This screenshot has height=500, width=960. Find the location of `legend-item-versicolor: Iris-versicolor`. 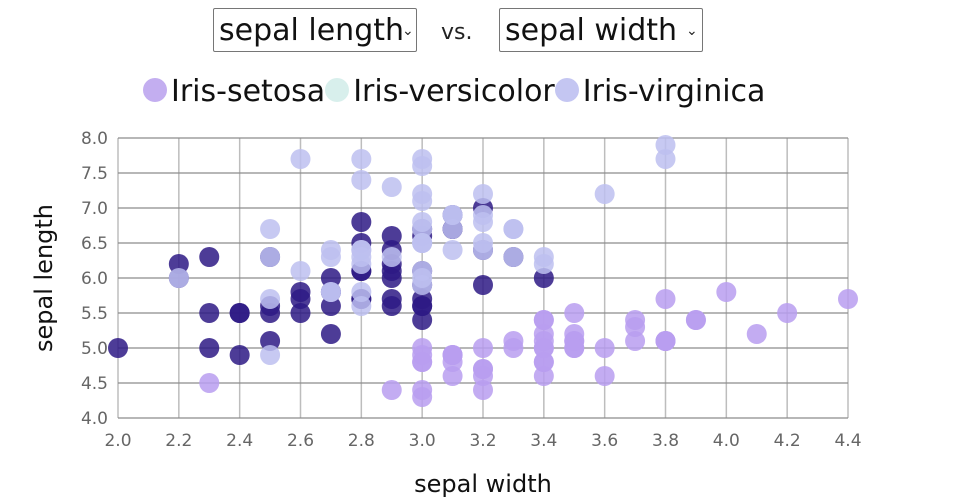

legend-item-versicolor: Iris-versicolor is located at coordinates (440, 91).